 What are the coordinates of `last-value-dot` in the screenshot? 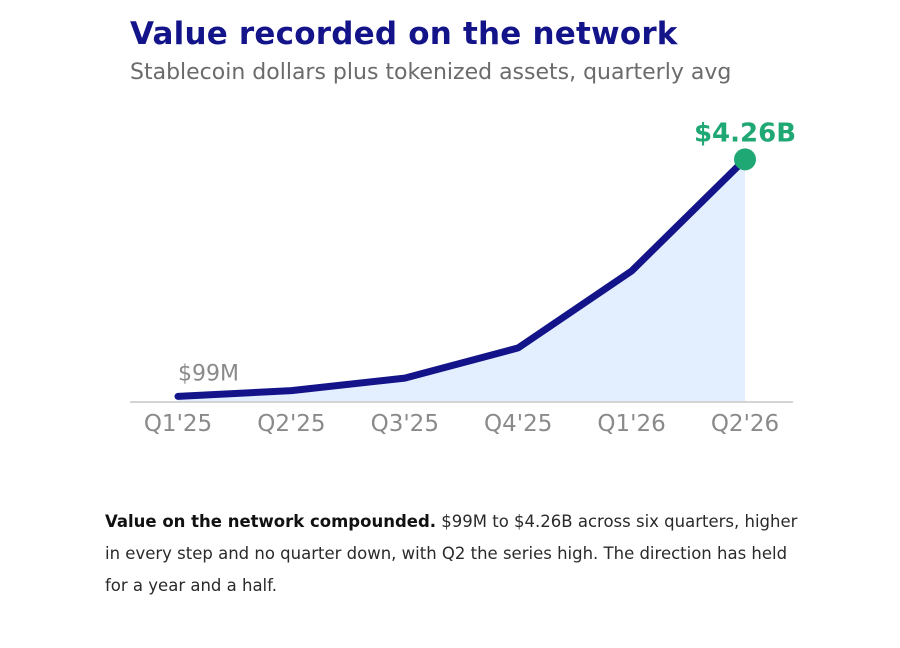 It's located at (745, 159).